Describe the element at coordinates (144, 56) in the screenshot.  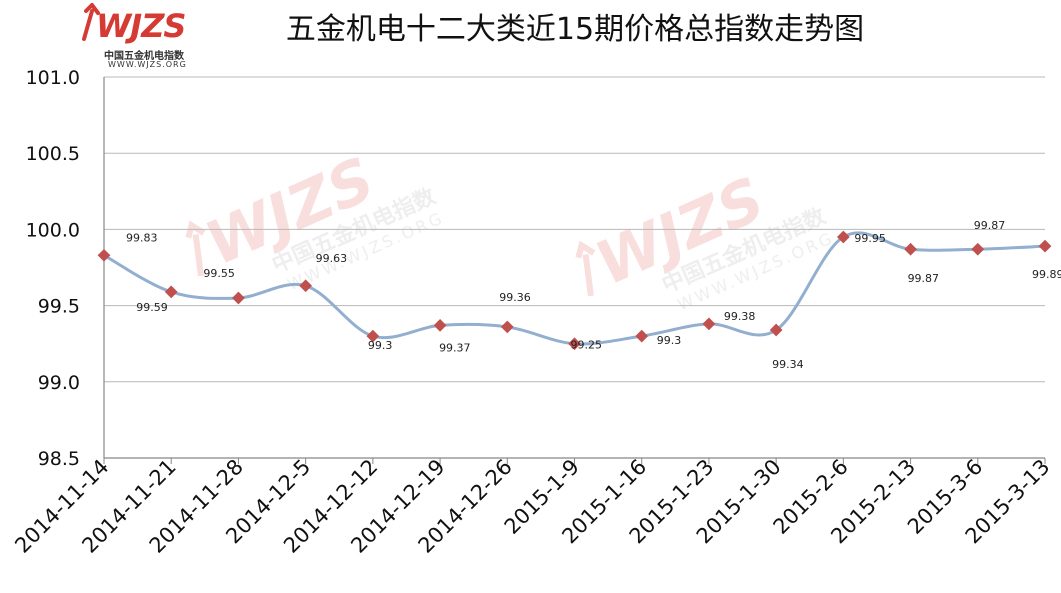
I see `logo-cn-name: 中国五金机电指数` at that location.